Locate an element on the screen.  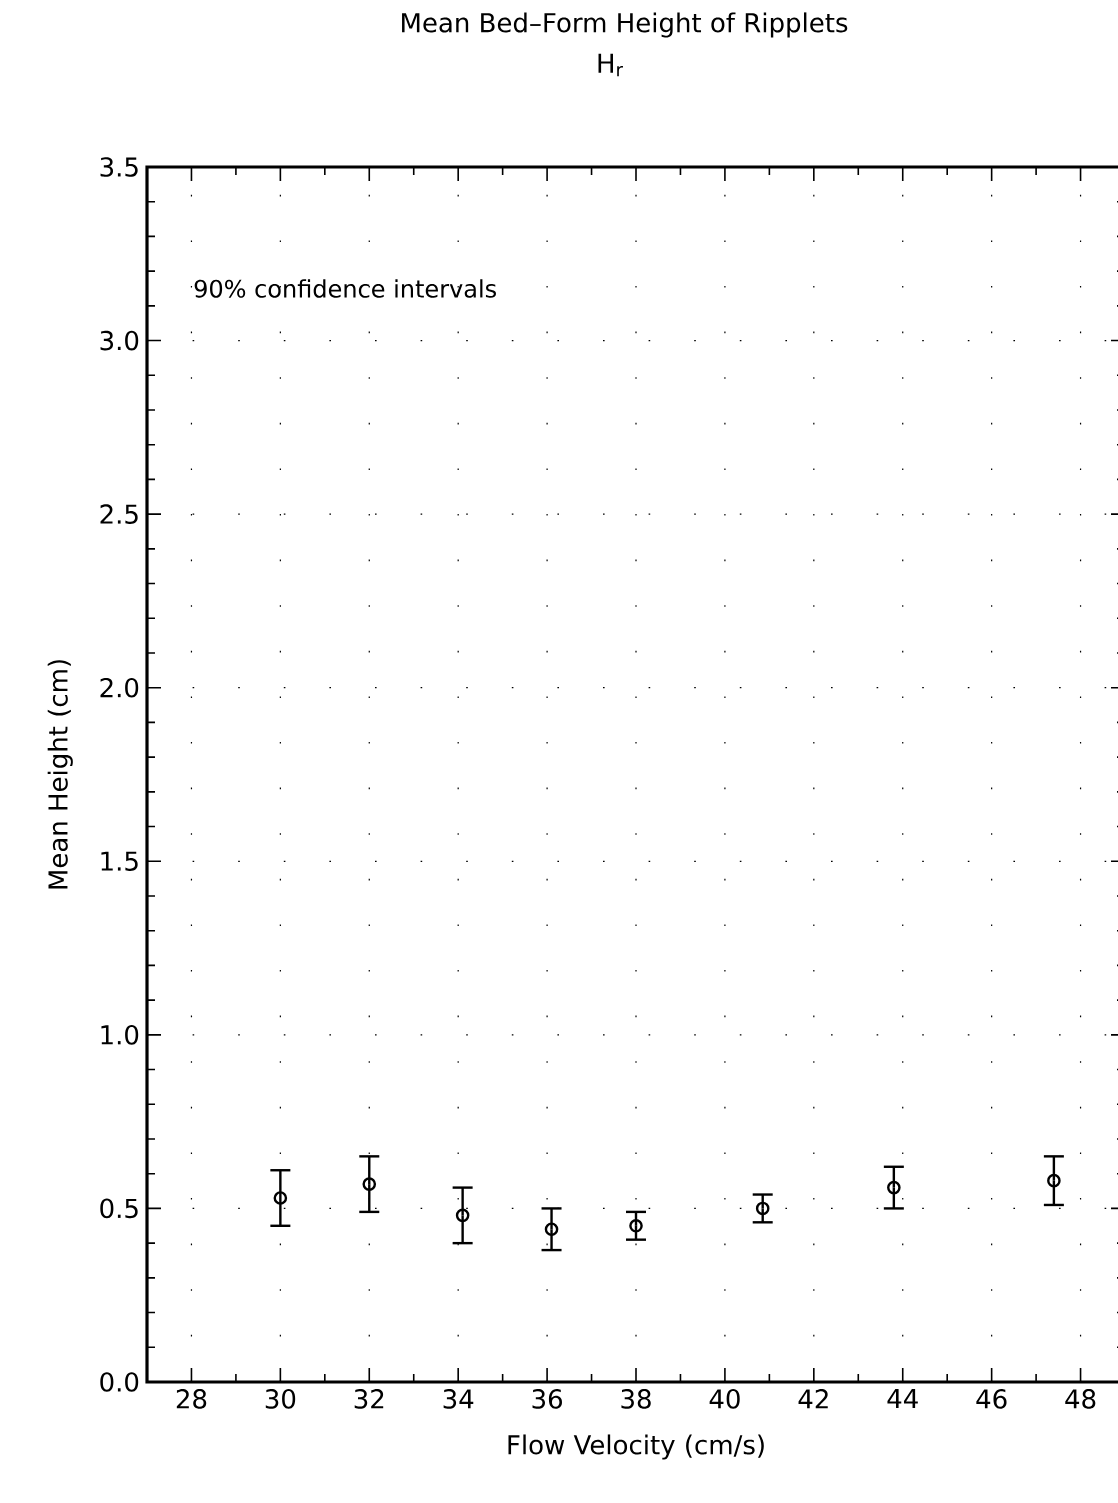
x-tick-label: 44 is located at coordinates (902, 1399).